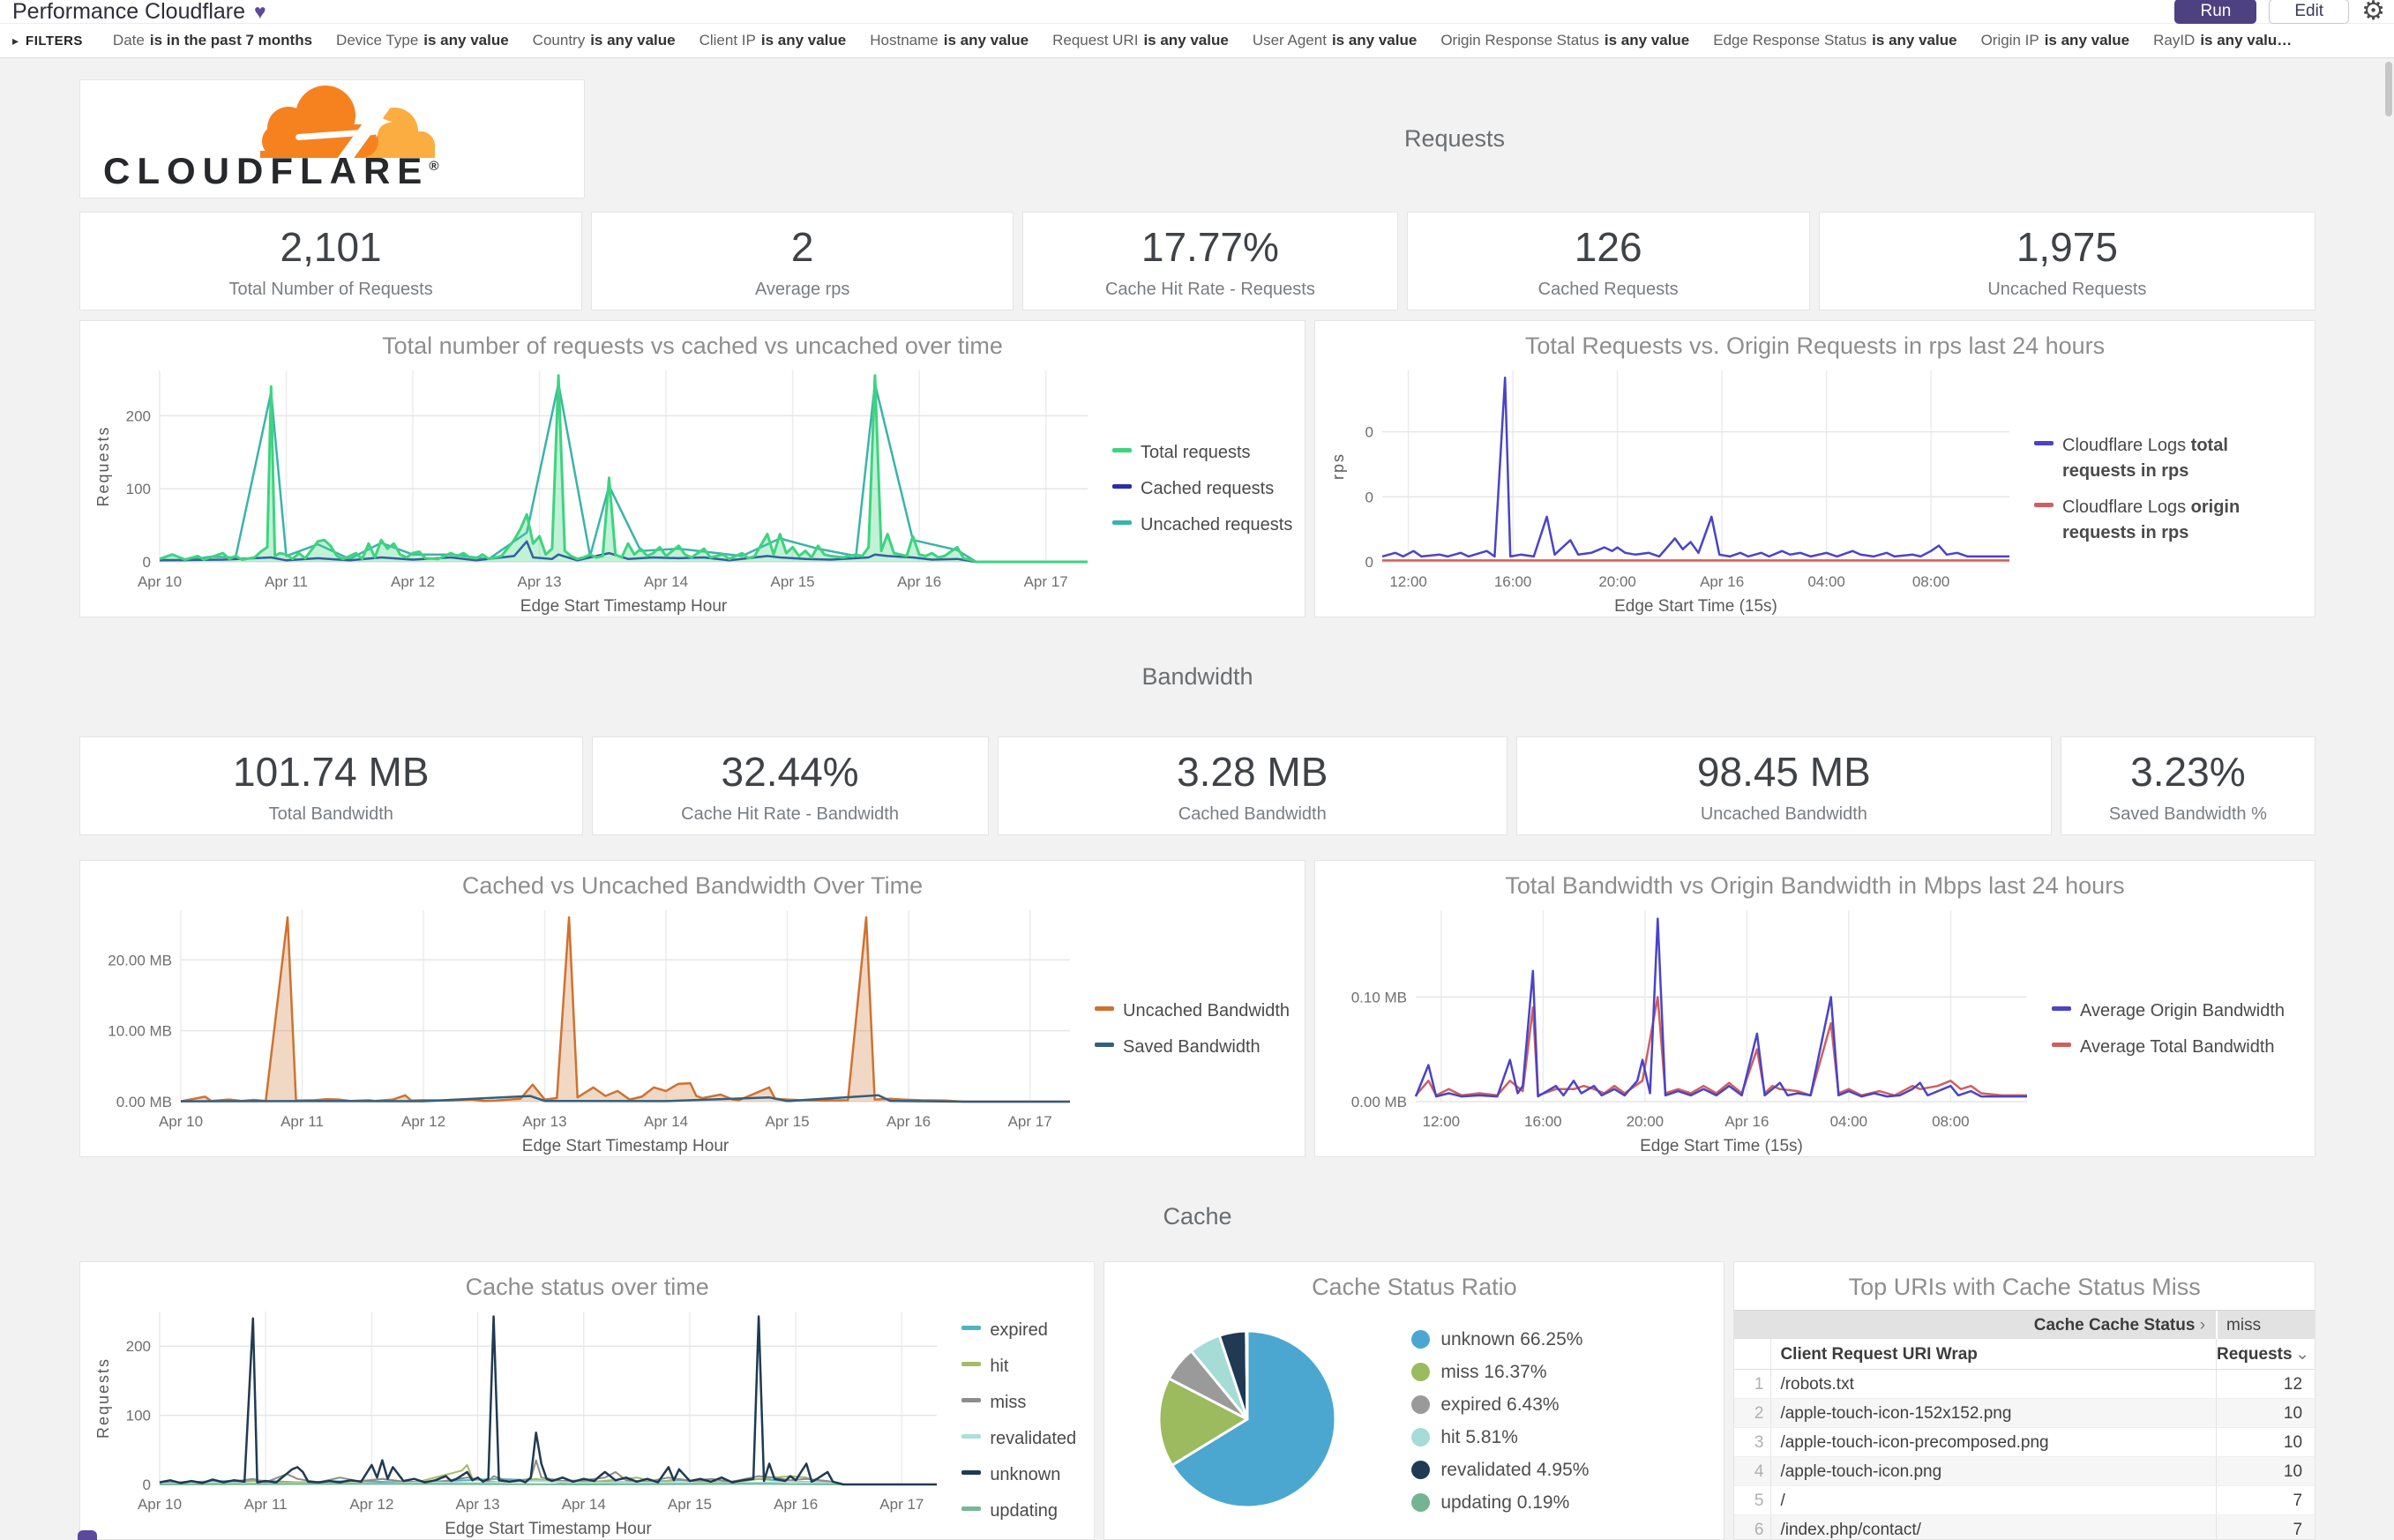 This screenshot has width=2394, height=1540. What do you see at coordinates (1500, 1404) in the screenshot?
I see `pie-legend-label: expired 6.43%` at bounding box center [1500, 1404].